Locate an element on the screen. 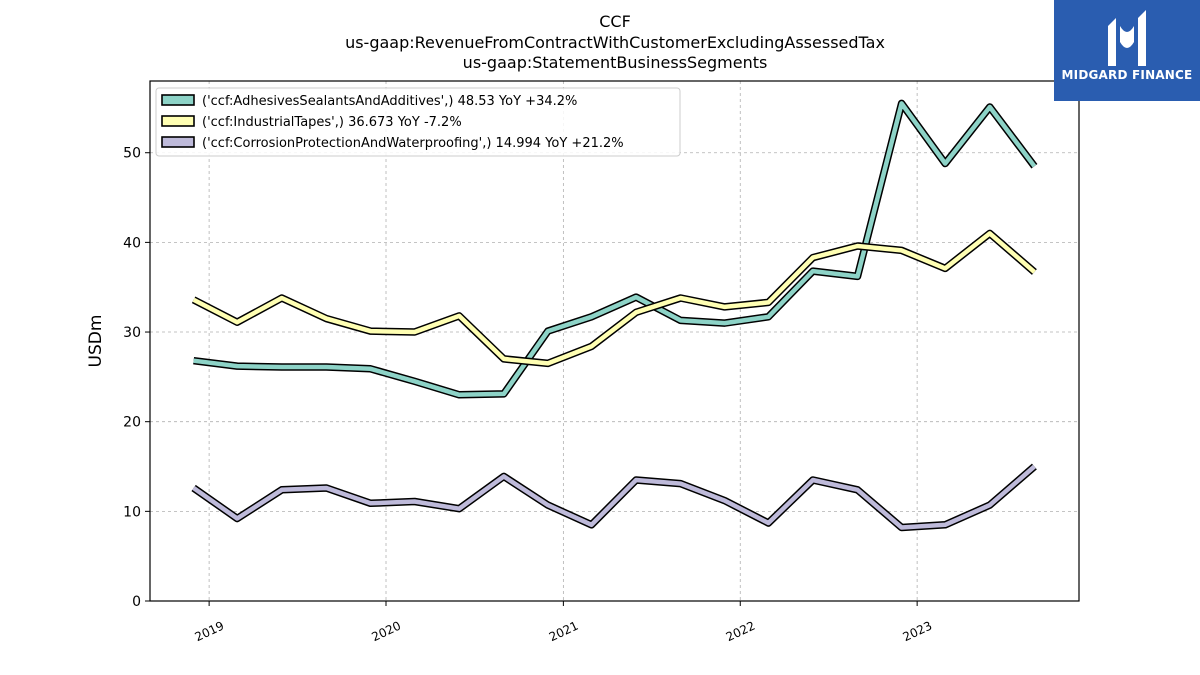 Image resolution: width=1200 pixels, height=675 pixels. x-axis: 2019 2020 2021 2022 2023 is located at coordinates (564, 623).